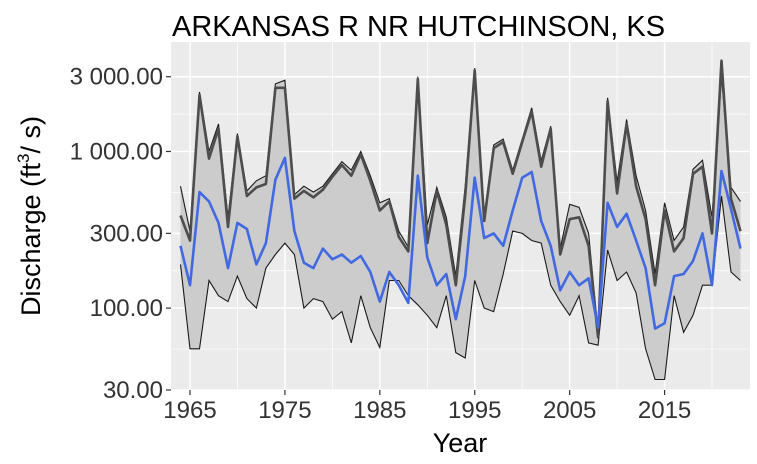 The width and height of the screenshot is (757, 464). What do you see at coordinates (31, 239) in the screenshot?
I see `y-axis-title-main: Discharge (ft` at bounding box center [31, 239].